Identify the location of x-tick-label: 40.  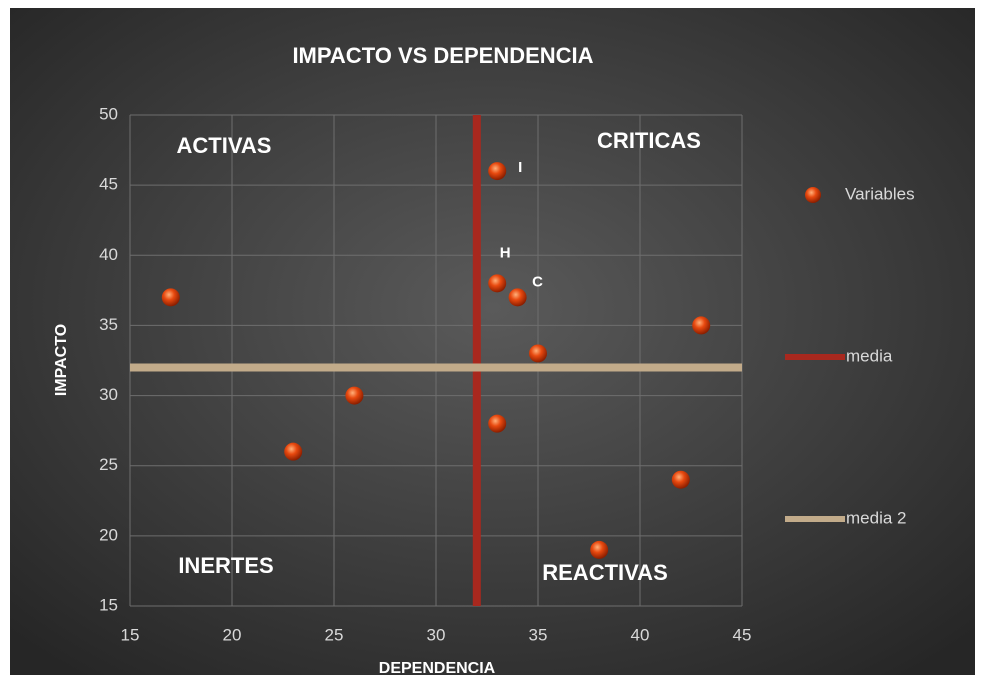
(640, 634).